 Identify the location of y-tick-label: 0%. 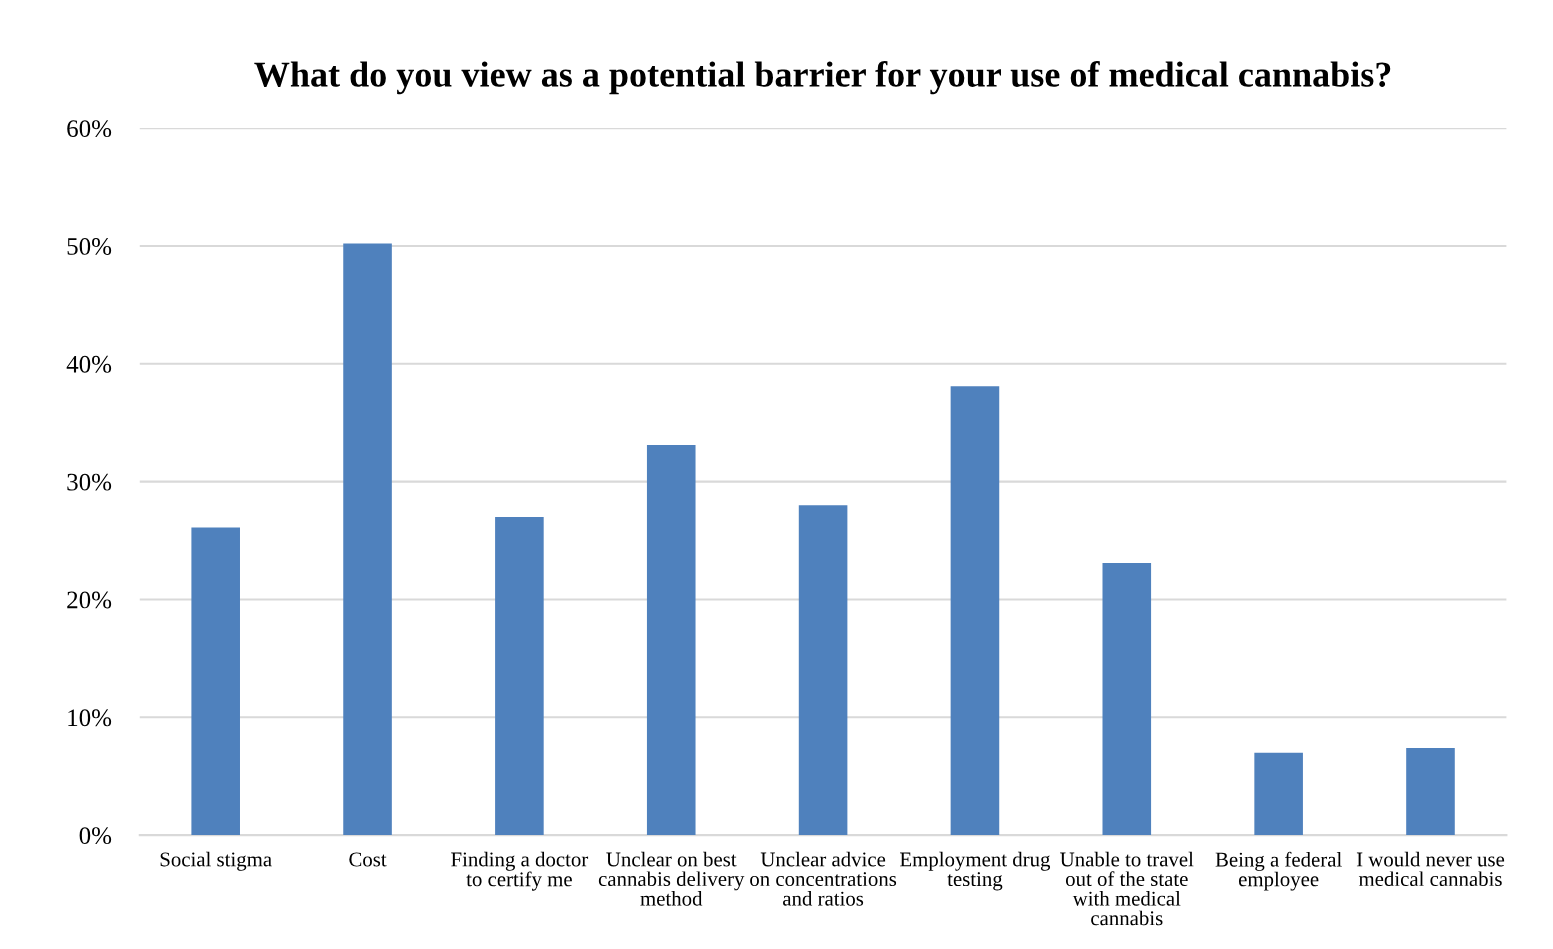
(95, 836).